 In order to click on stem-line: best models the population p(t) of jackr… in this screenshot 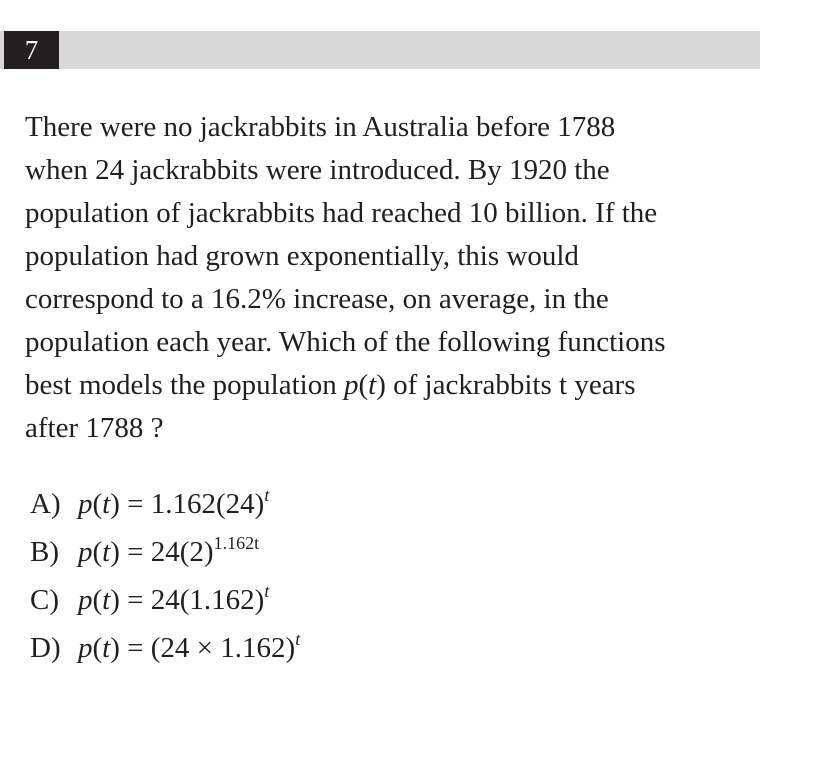, I will do `click(395, 385)`.